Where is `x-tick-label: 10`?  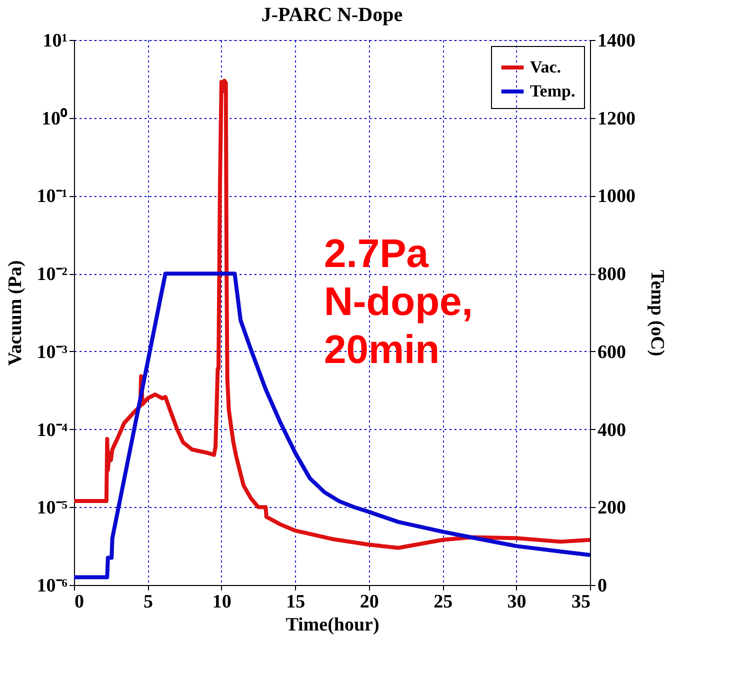
x-tick-label: 10 is located at coordinates (222, 602).